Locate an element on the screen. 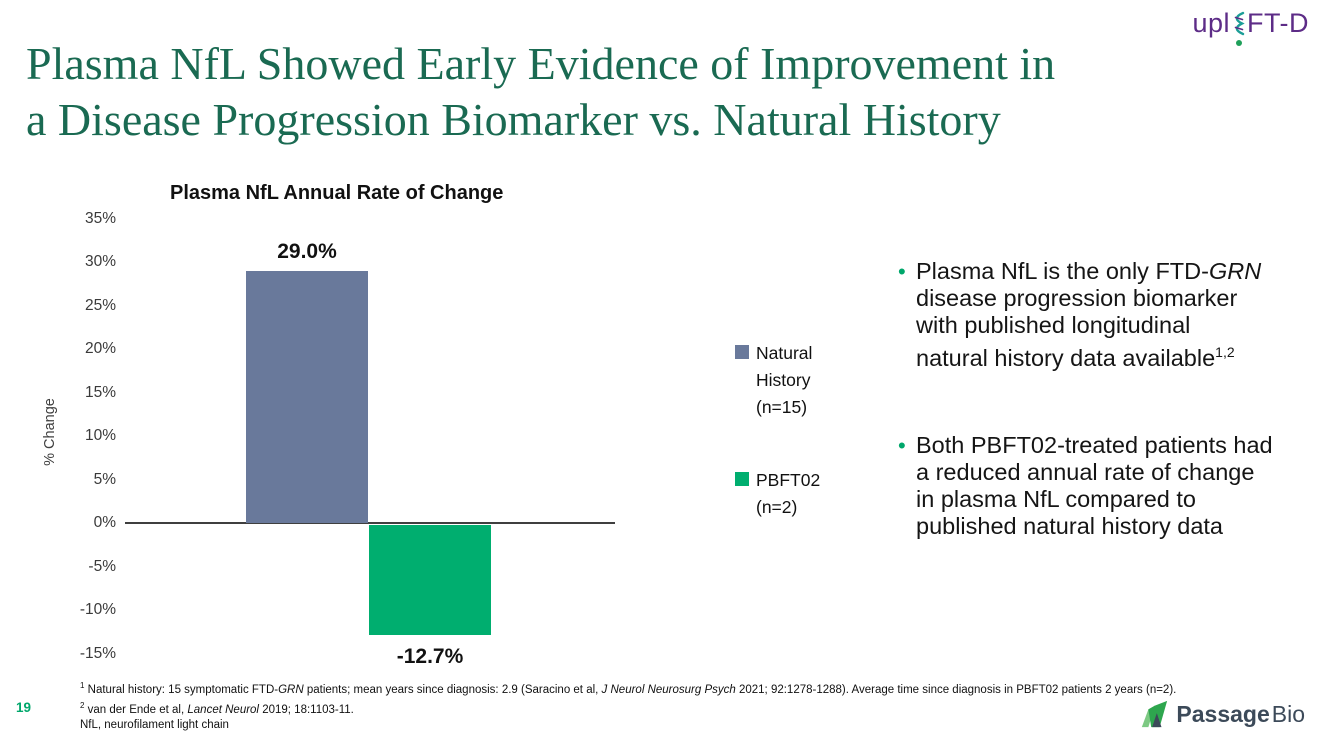  footnote-3: NfL, neurofilament light chain is located at coordinates (154, 724).